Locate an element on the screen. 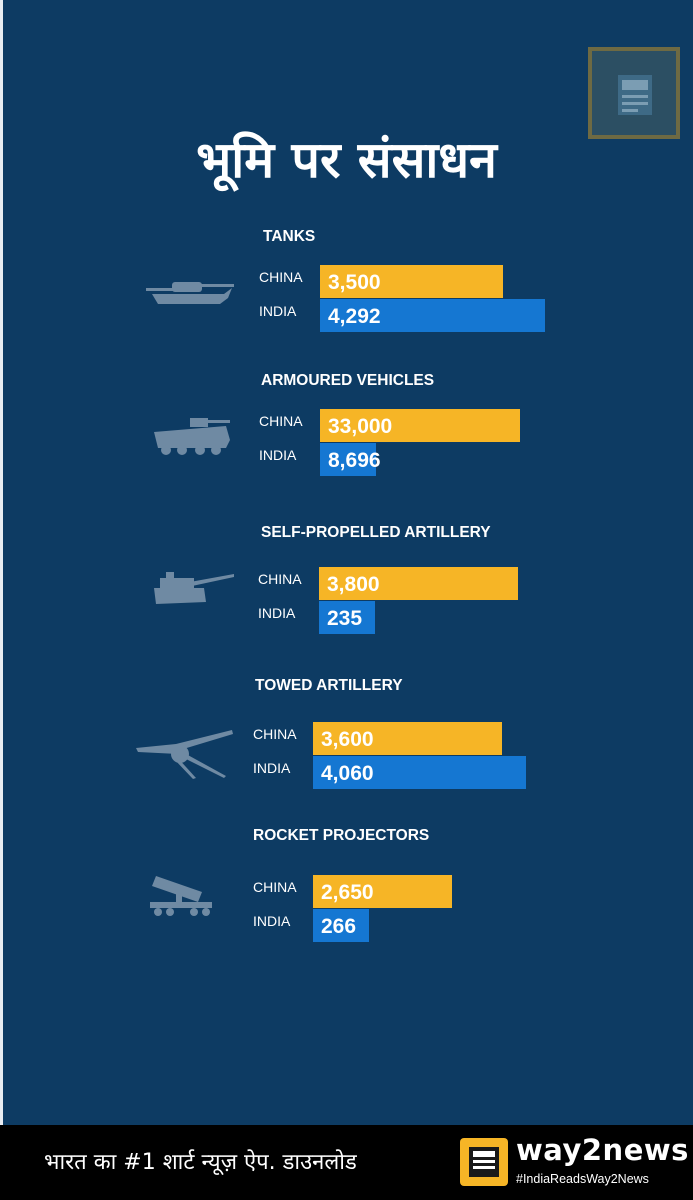 The width and height of the screenshot is (693, 1200). bar-india: 235 is located at coordinates (347, 617).